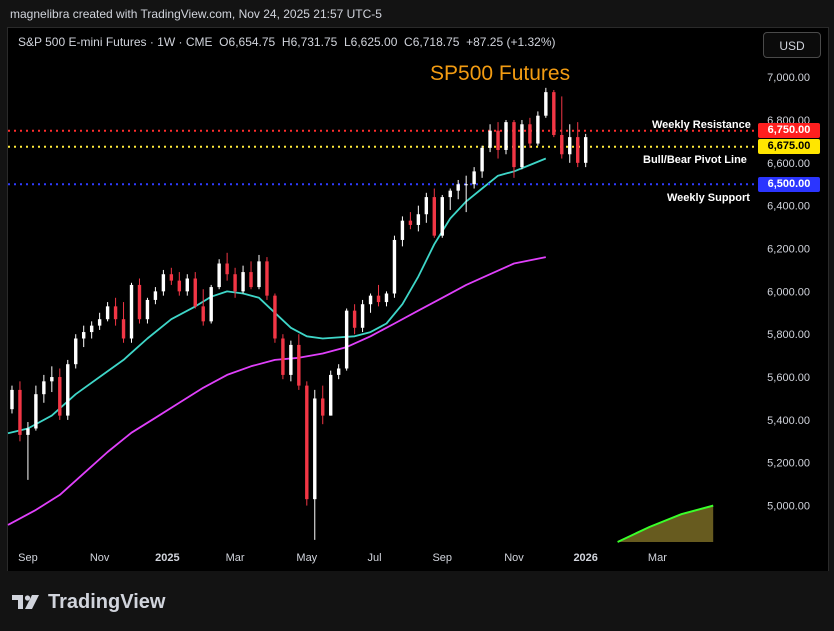 The height and width of the screenshot is (631, 834). What do you see at coordinates (442, 558) in the screenshot?
I see `x-tick-label: Sep` at bounding box center [442, 558].